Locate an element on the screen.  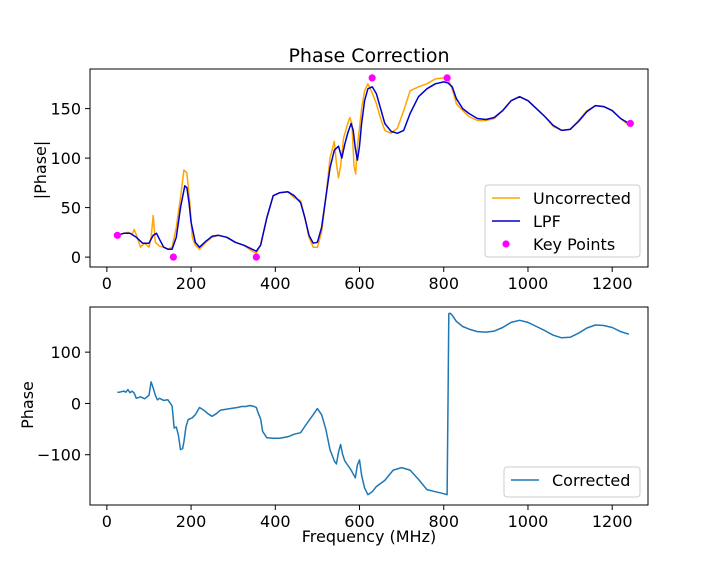
top-legend-key-points-label: Key Points is located at coordinates (574, 244).